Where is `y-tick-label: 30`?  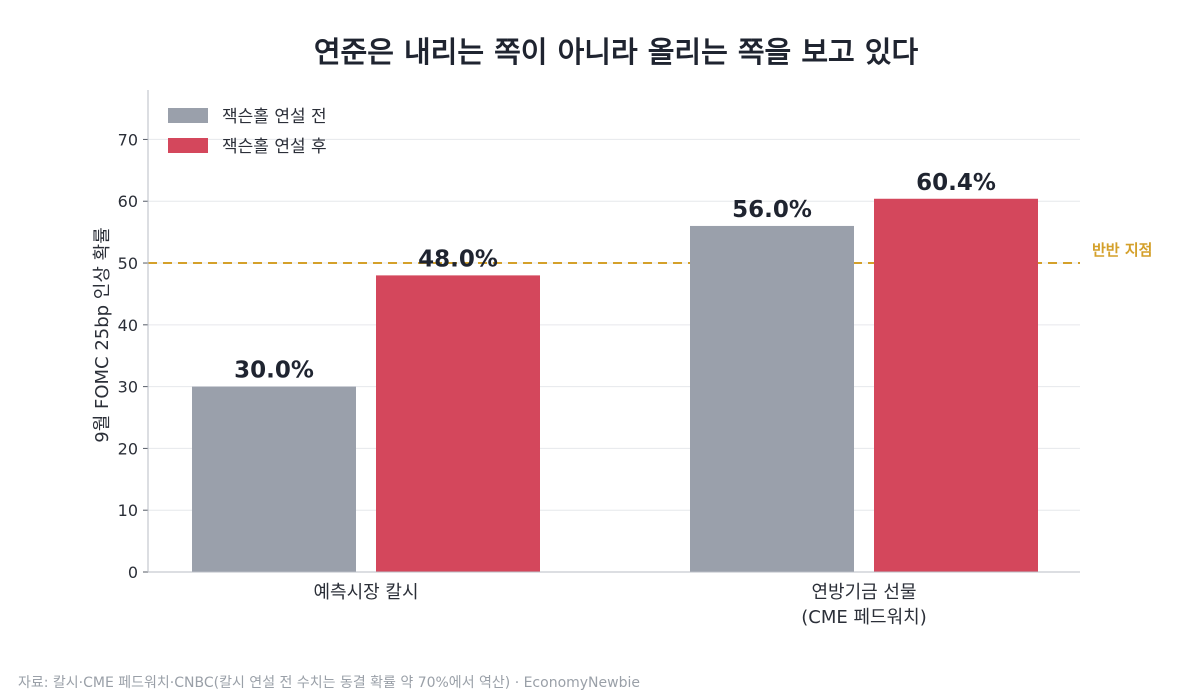 y-tick-label: 30 is located at coordinates (128, 387).